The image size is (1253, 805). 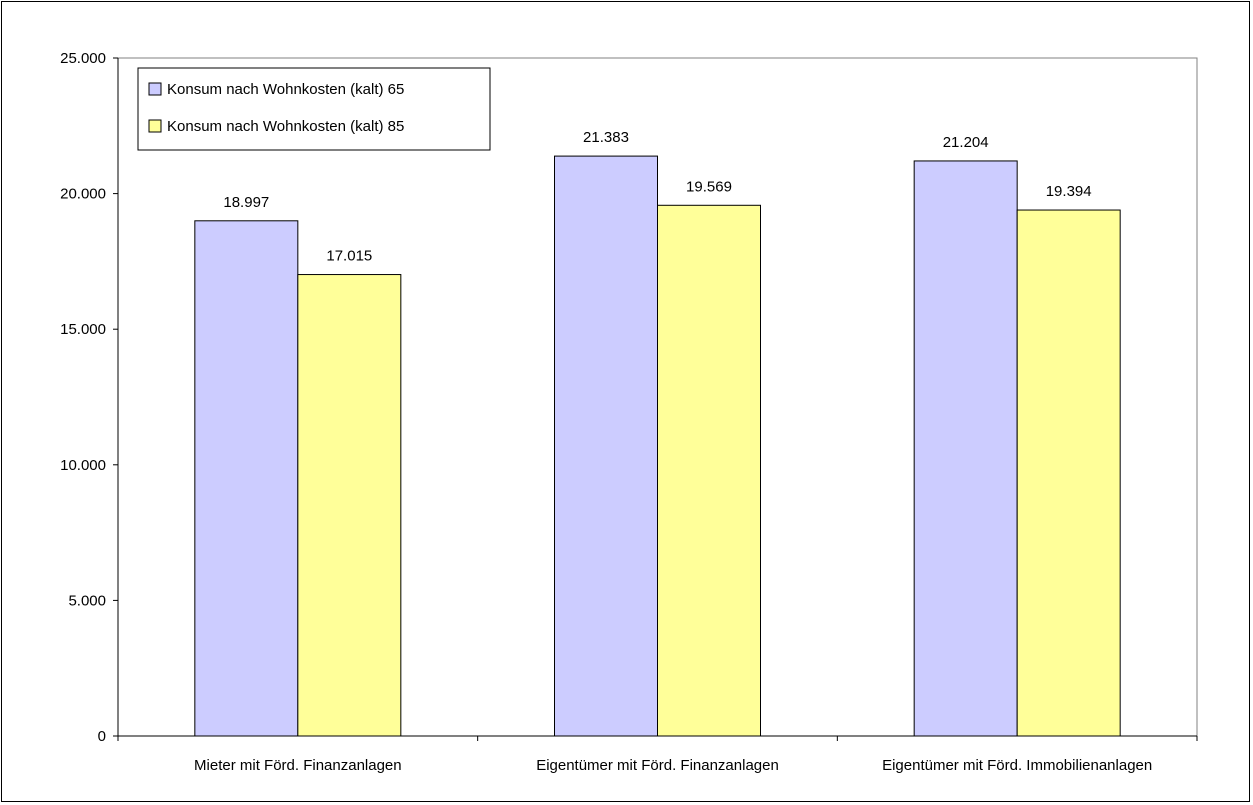 I want to click on data-label: 17.015, so click(x=349, y=256).